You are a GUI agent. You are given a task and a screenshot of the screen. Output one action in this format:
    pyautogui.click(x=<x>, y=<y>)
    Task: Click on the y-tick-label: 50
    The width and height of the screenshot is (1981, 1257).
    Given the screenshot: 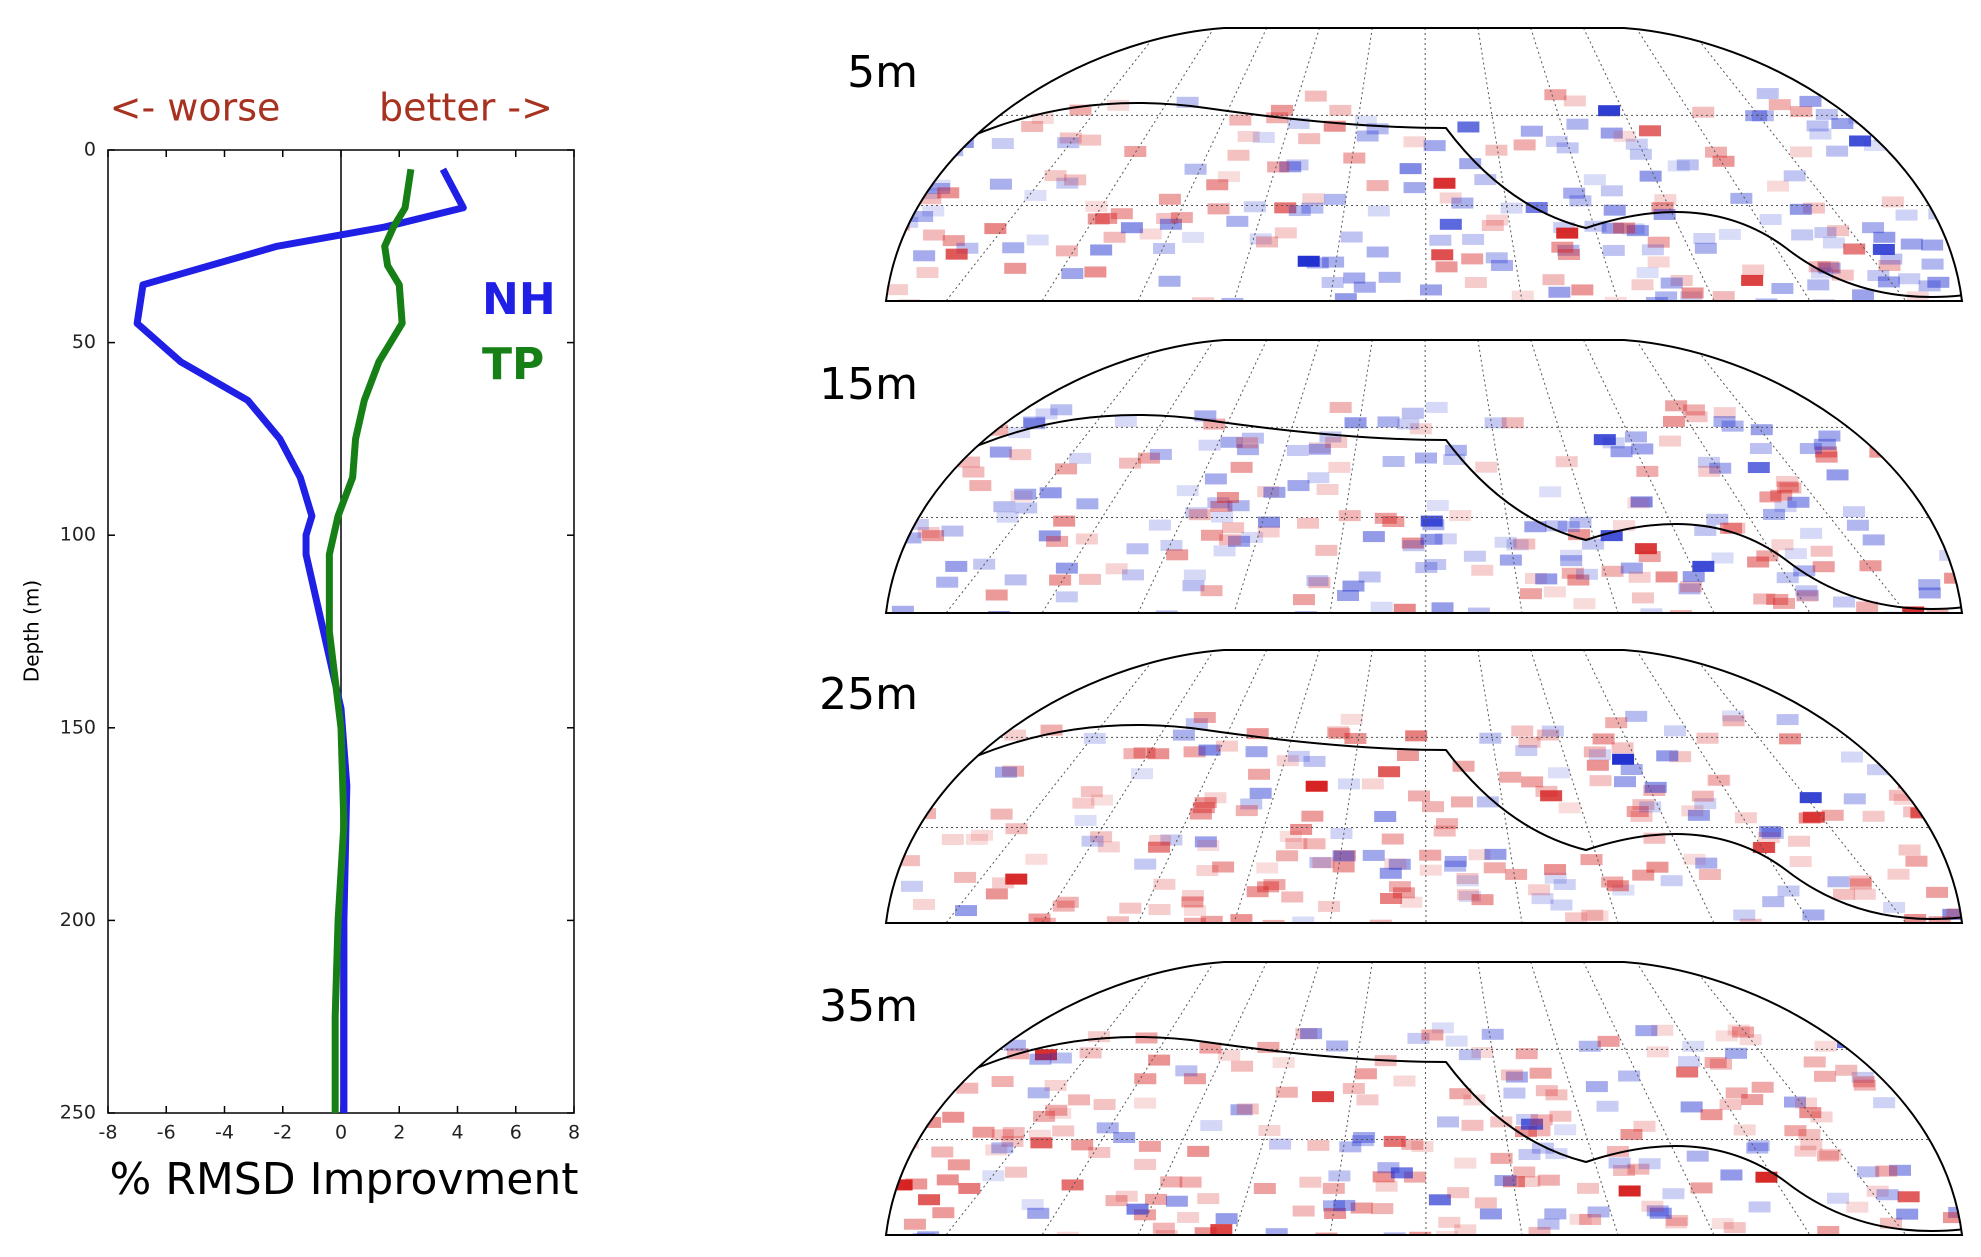 What is the action you would take?
    pyautogui.click(x=84, y=342)
    